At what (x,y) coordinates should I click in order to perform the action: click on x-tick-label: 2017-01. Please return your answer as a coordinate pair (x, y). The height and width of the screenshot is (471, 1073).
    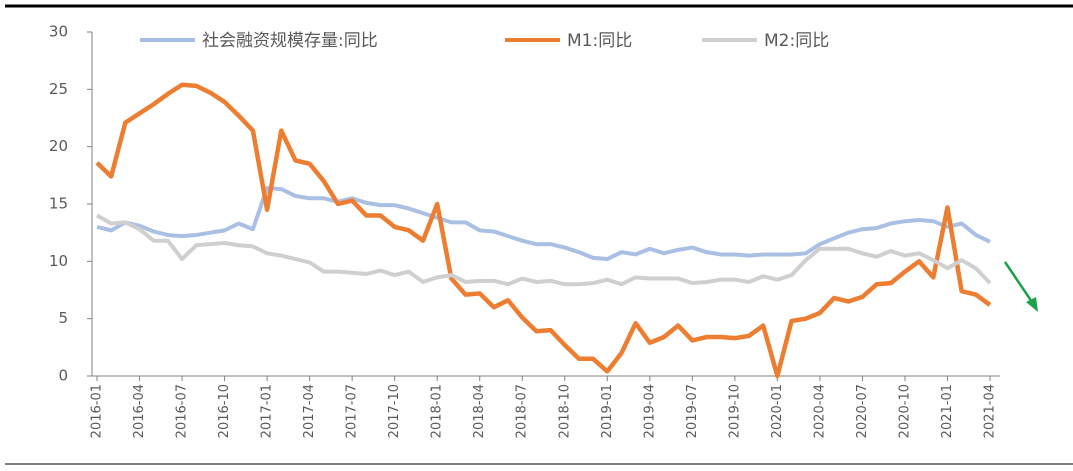
    Looking at the image, I should click on (267, 411).